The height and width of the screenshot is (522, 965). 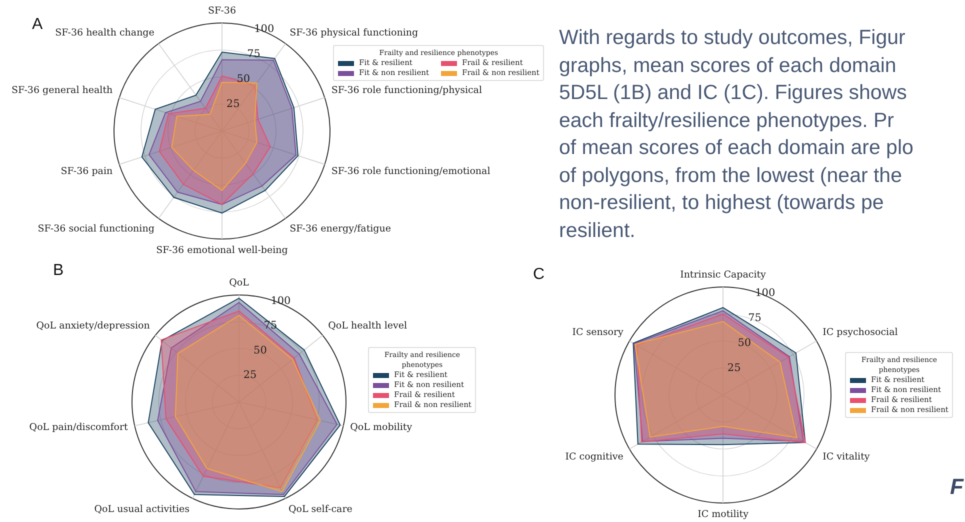 What do you see at coordinates (320, 509) in the screenshot?
I see `spoke-label: QoL self-care` at bounding box center [320, 509].